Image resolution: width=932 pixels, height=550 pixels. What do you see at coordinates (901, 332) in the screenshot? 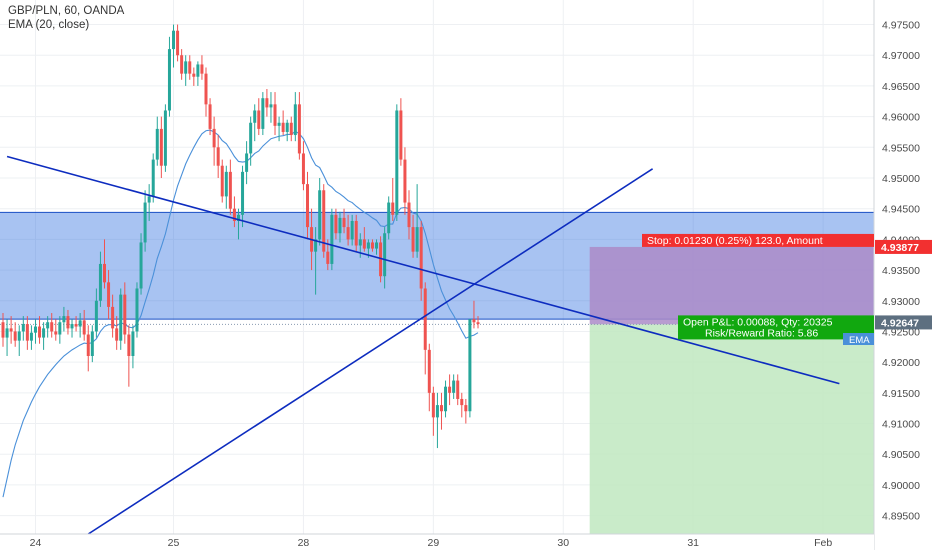
I see `price-tick-label: 4.92500` at bounding box center [901, 332].